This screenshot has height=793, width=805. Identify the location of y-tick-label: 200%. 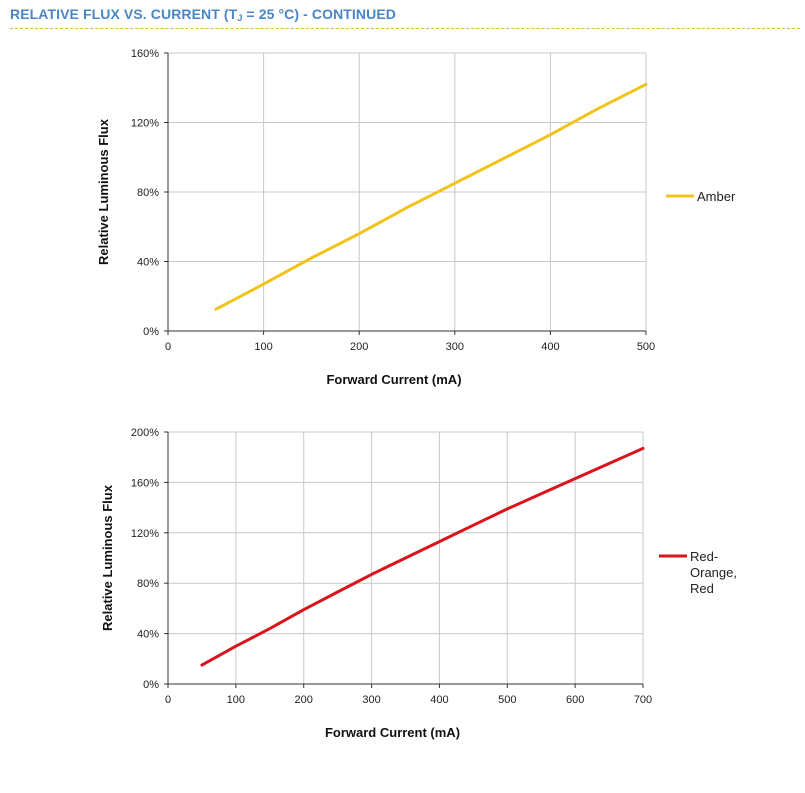
(145, 433).